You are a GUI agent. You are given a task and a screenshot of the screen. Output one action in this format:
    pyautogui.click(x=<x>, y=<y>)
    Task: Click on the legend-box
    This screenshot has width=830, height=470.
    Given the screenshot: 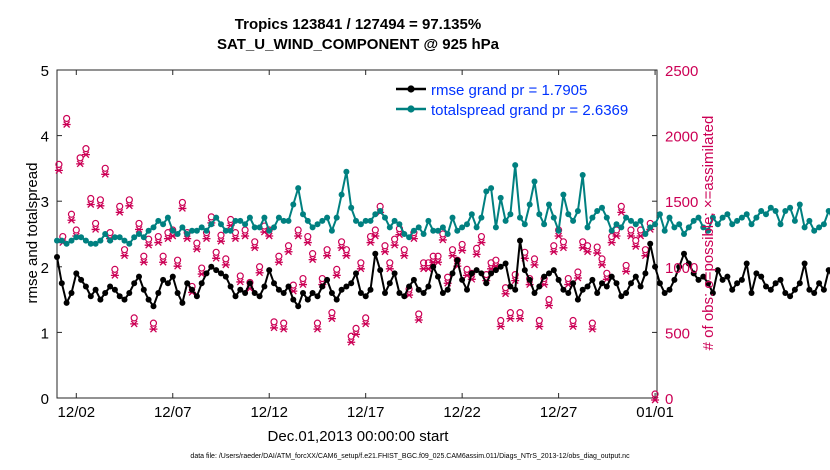 What is the action you would take?
    pyautogui.click(x=523, y=98)
    